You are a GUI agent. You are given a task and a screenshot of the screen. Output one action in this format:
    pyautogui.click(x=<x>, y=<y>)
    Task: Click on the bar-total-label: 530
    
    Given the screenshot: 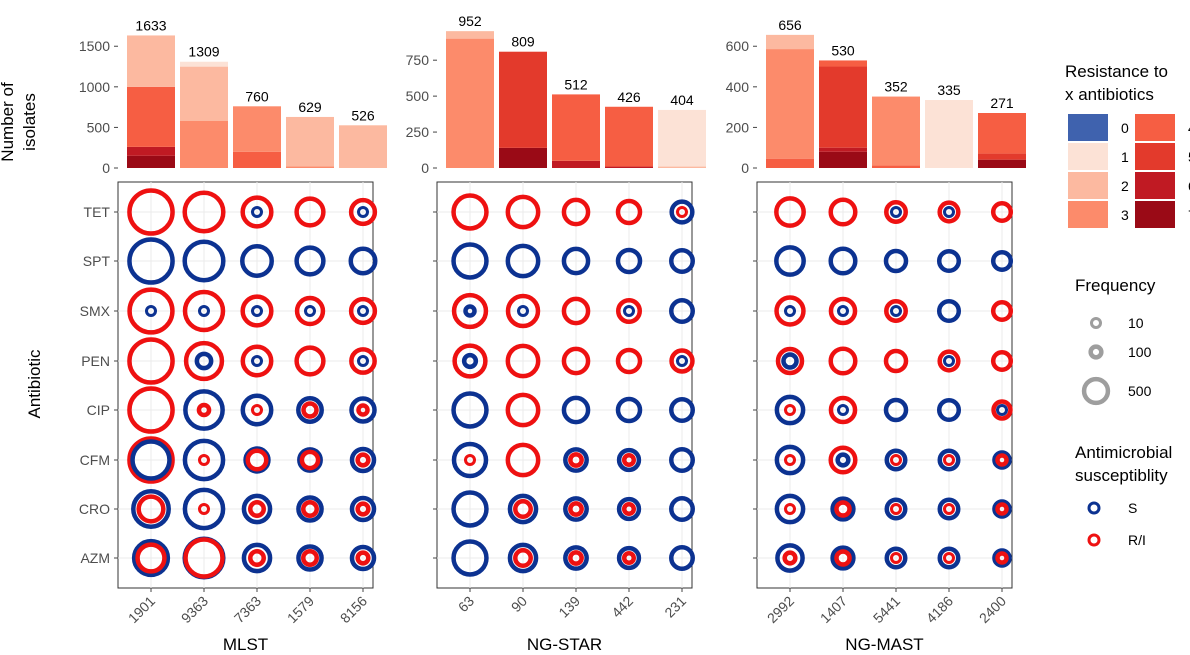 What is the action you would take?
    pyautogui.click(x=843, y=50)
    